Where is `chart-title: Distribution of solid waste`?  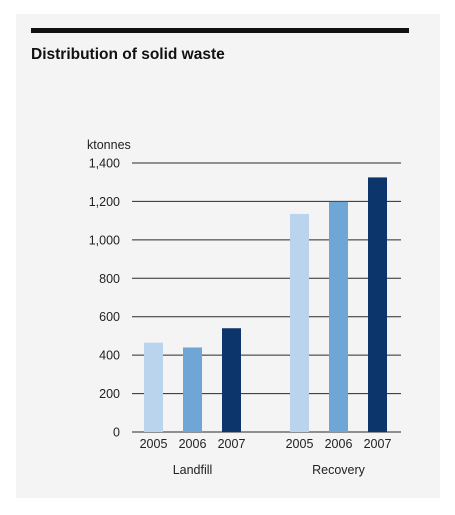
chart-title: Distribution of solid waste is located at coordinates (128, 54).